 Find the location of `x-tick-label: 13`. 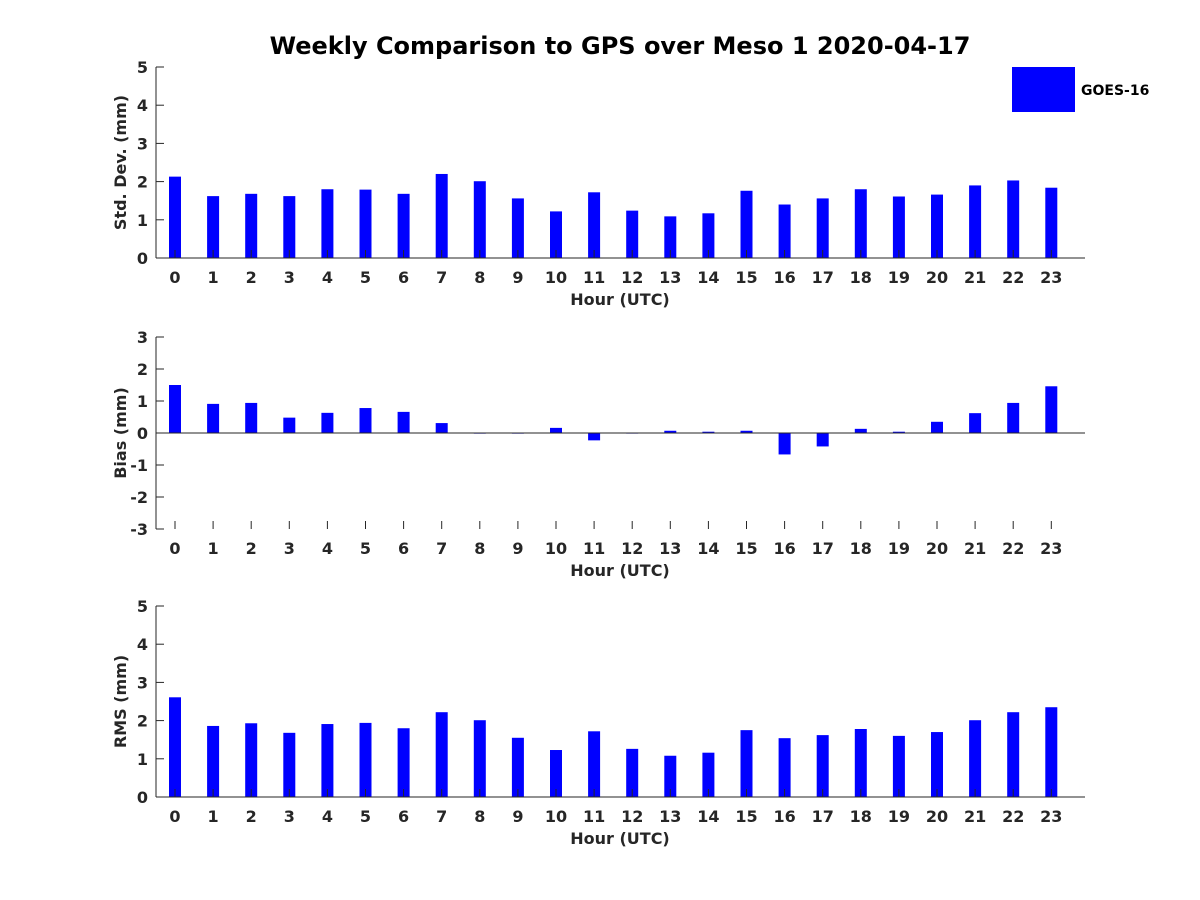

x-tick-label: 13 is located at coordinates (670, 548).